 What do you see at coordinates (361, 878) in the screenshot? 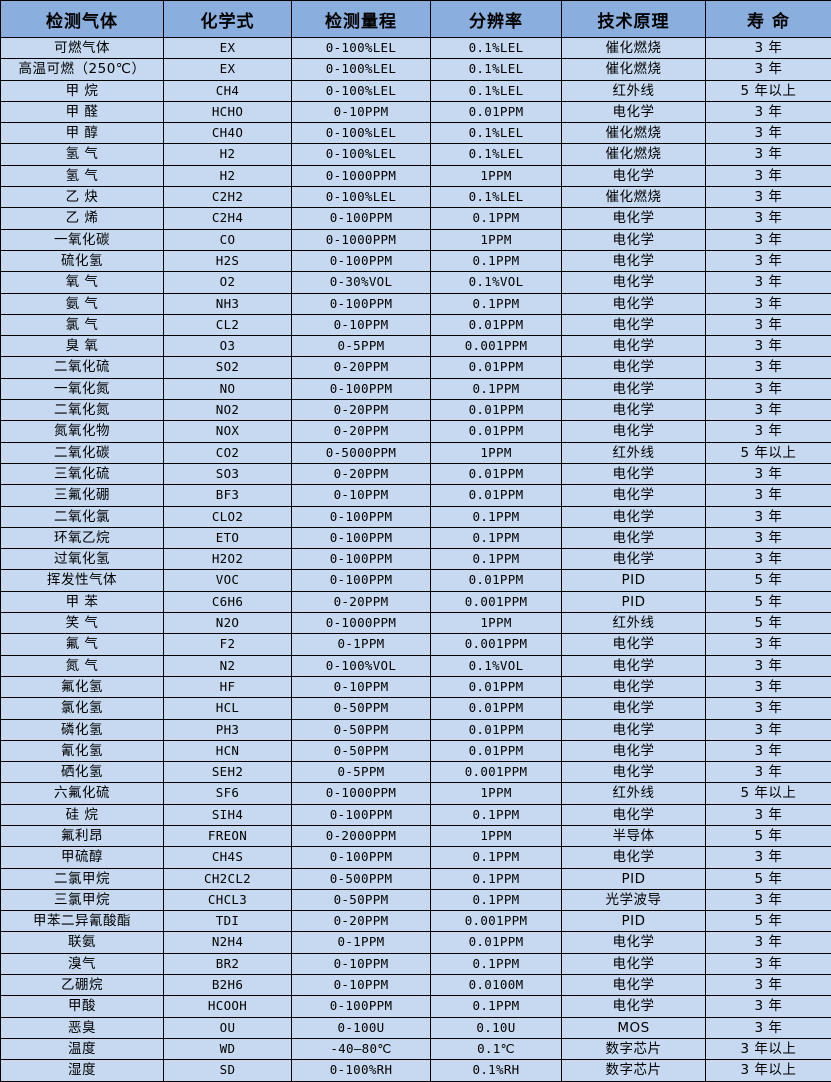
I see `cell-range: 0-500PPM` at bounding box center [361, 878].